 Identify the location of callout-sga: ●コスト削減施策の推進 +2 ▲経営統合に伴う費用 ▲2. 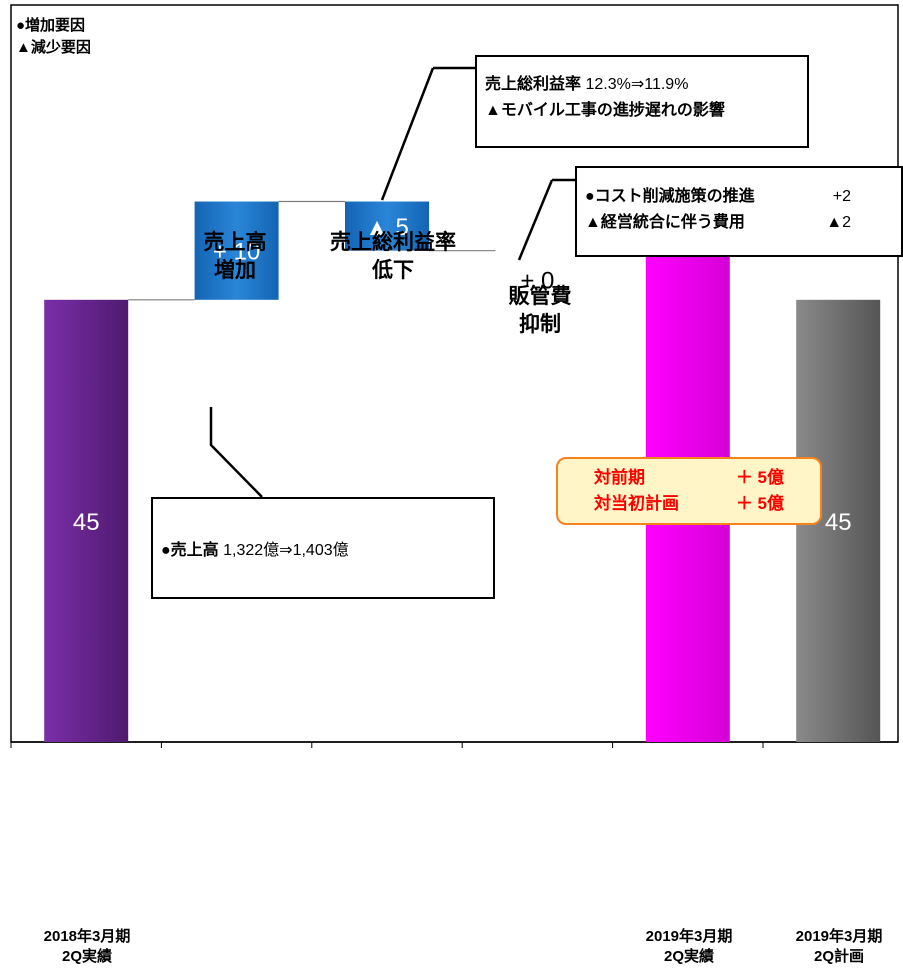
(739, 211).